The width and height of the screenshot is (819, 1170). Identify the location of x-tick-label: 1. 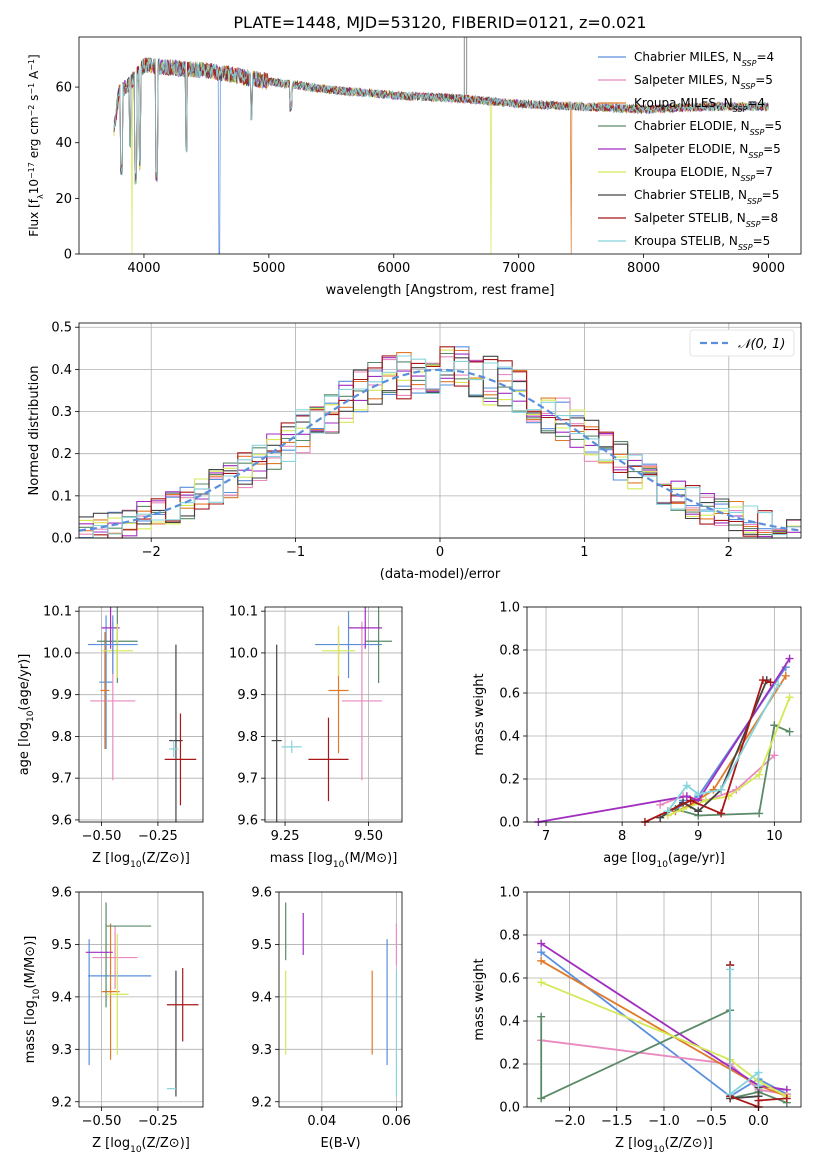
(584, 552).